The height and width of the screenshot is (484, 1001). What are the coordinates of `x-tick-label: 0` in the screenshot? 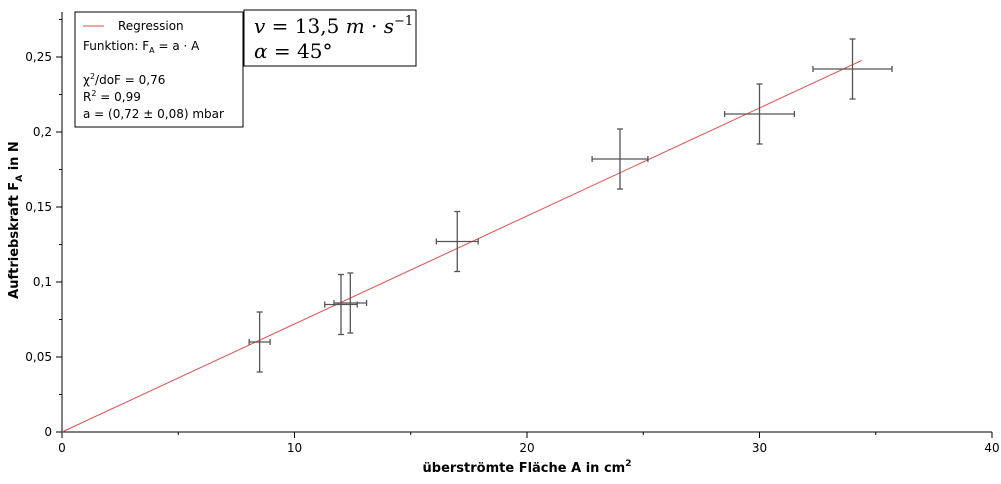 It's located at (62, 448).